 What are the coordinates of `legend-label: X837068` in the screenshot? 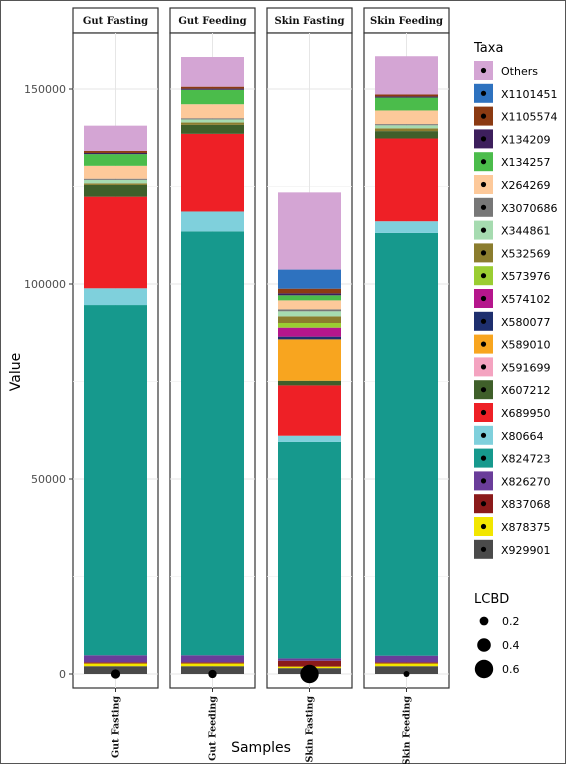 It's located at (526, 504).